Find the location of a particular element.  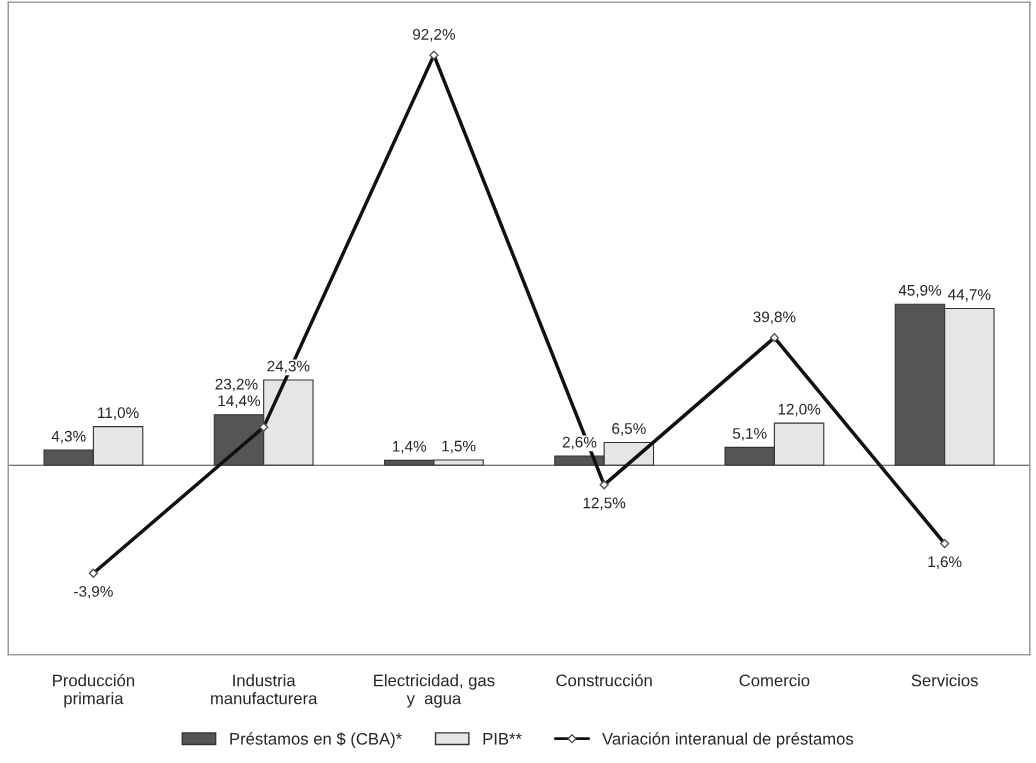

x-tick-label: Industria manufacturera is located at coordinates (264, 689).